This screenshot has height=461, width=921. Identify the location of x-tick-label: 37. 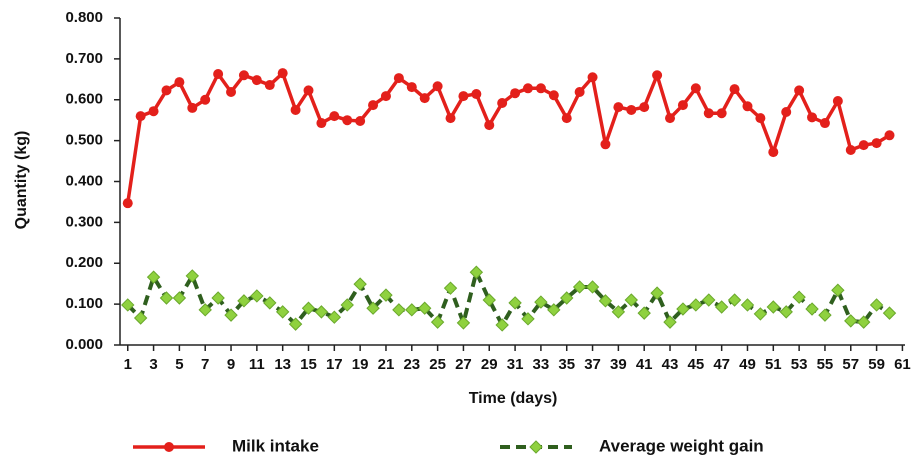
(592, 364).